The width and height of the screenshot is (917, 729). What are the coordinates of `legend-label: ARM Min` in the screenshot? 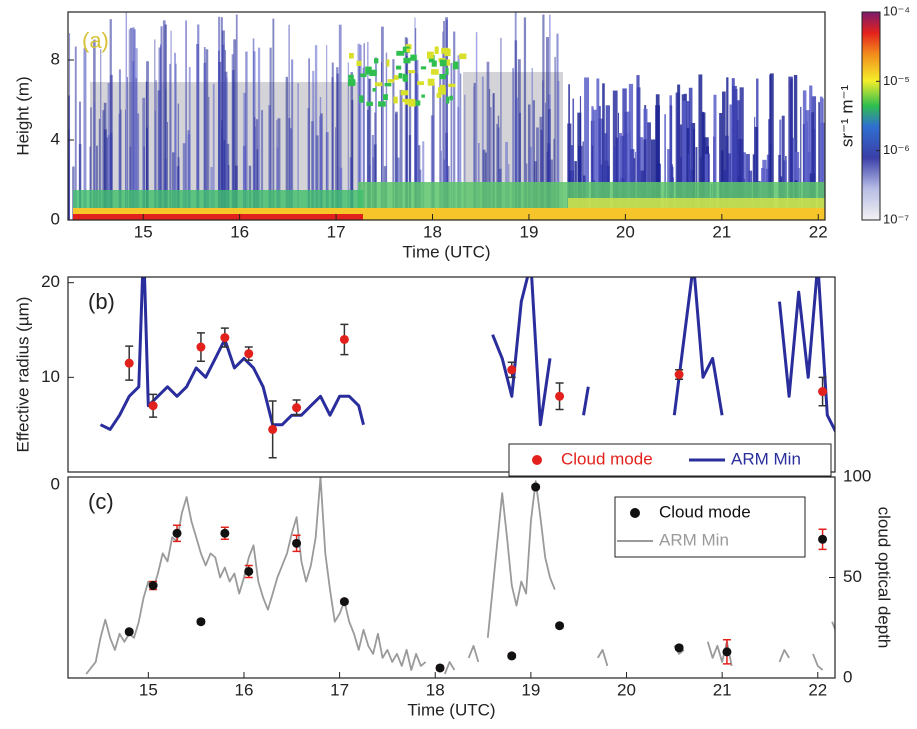 It's located at (766, 458).